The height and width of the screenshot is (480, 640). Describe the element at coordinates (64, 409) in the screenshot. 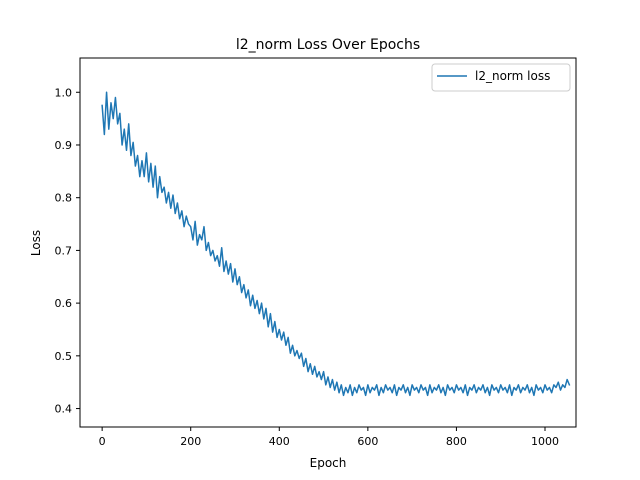

I see `y-tick-label: 0.4` at that location.